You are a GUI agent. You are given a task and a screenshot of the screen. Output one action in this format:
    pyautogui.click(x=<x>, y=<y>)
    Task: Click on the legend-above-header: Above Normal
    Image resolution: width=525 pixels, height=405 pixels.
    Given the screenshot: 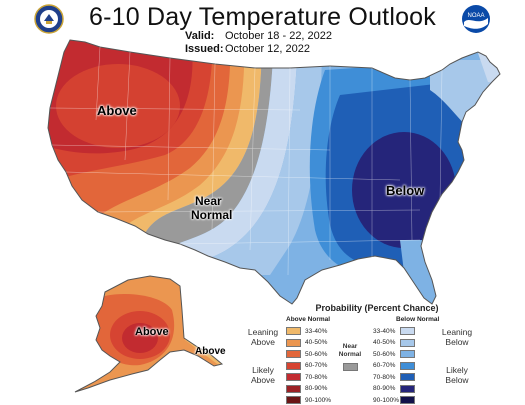 What is the action you would take?
    pyautogui.click(x=308, y=319)
    